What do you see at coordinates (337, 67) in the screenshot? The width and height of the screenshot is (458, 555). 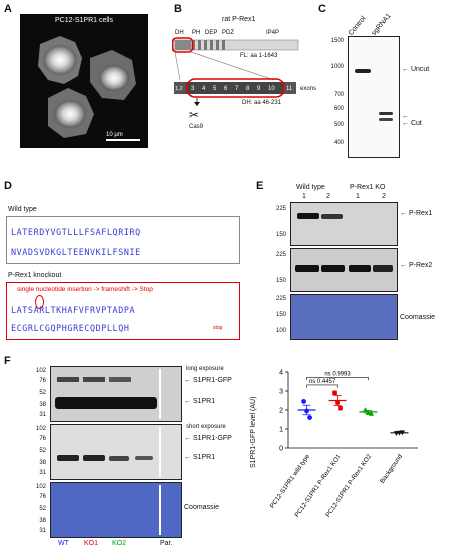 I see `marker-label: 1000` at bounding box center [337, 67].